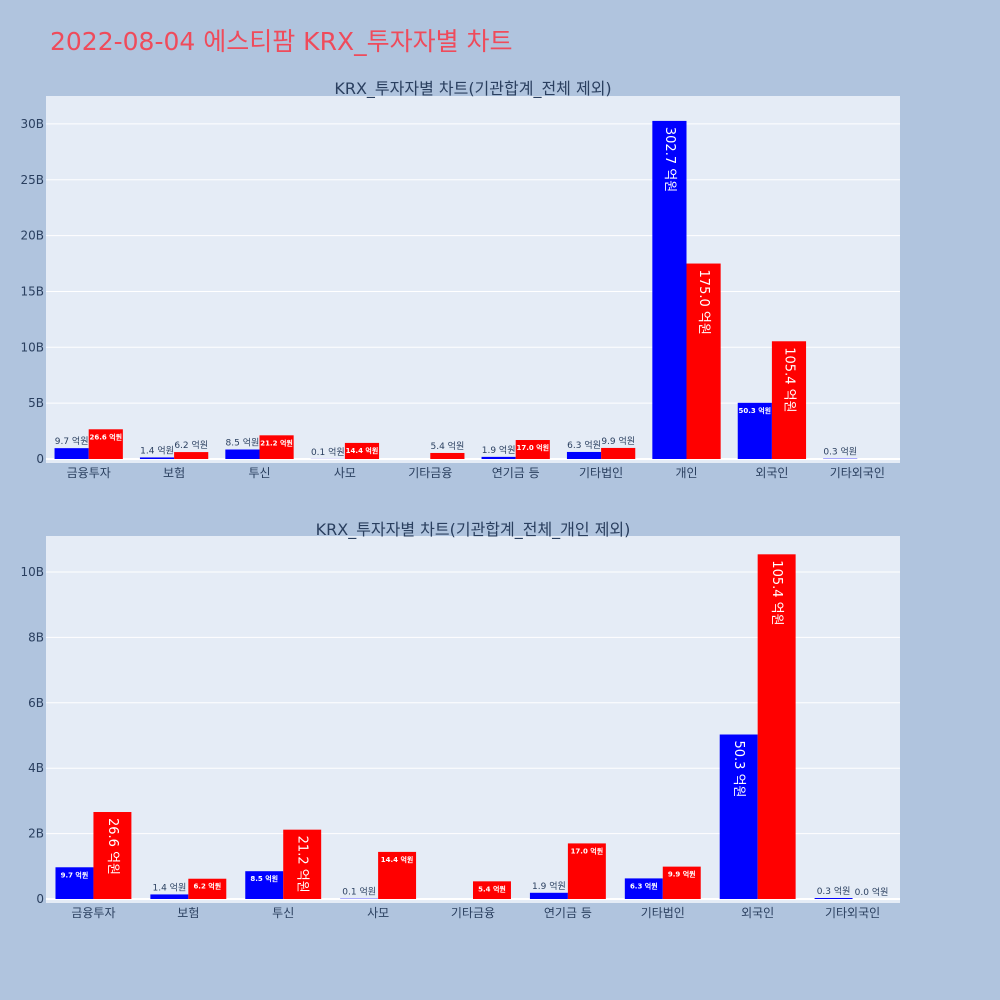  What do you see at coordinates (345, 473) in the screenshot?
I see `x-tick-label: 사모` at bounding box center [345, 473].